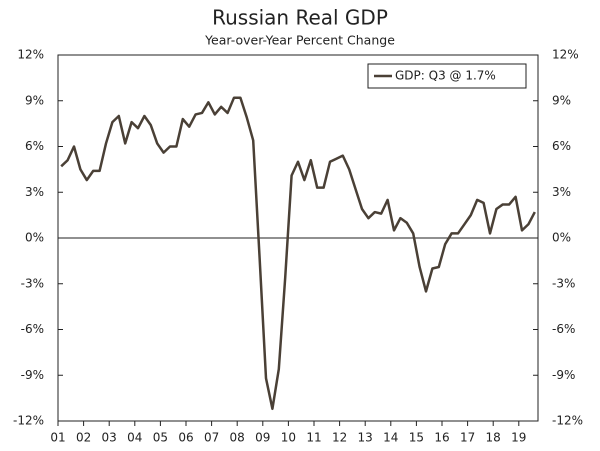 The width and height of the screenshot is (600, 451). Describe the element at coordinates (134, 438) in the screenshot. I see `x-tick-label: 04` at that location.